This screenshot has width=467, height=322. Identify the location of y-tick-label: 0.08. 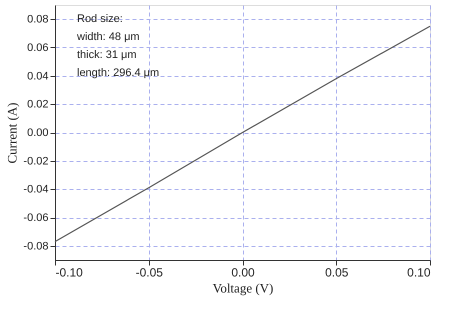
(37, 20).